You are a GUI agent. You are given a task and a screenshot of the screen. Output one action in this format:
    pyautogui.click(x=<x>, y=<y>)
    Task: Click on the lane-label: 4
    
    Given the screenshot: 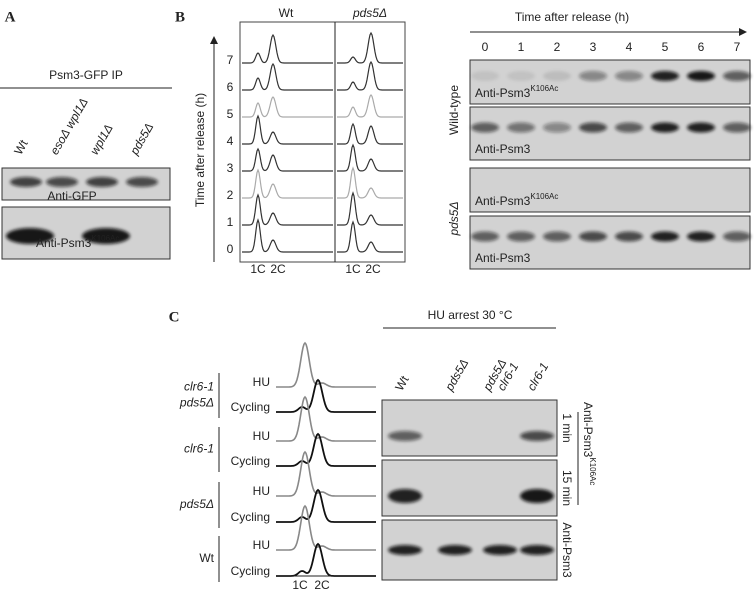 What is the action you would take?
    pyautogui.click(x=629, y=47)
    